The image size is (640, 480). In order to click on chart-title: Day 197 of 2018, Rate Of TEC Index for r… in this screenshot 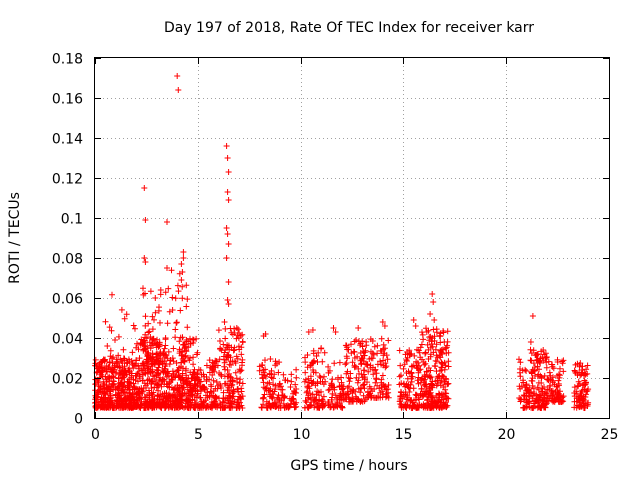, I will do `click(349, 28)`.